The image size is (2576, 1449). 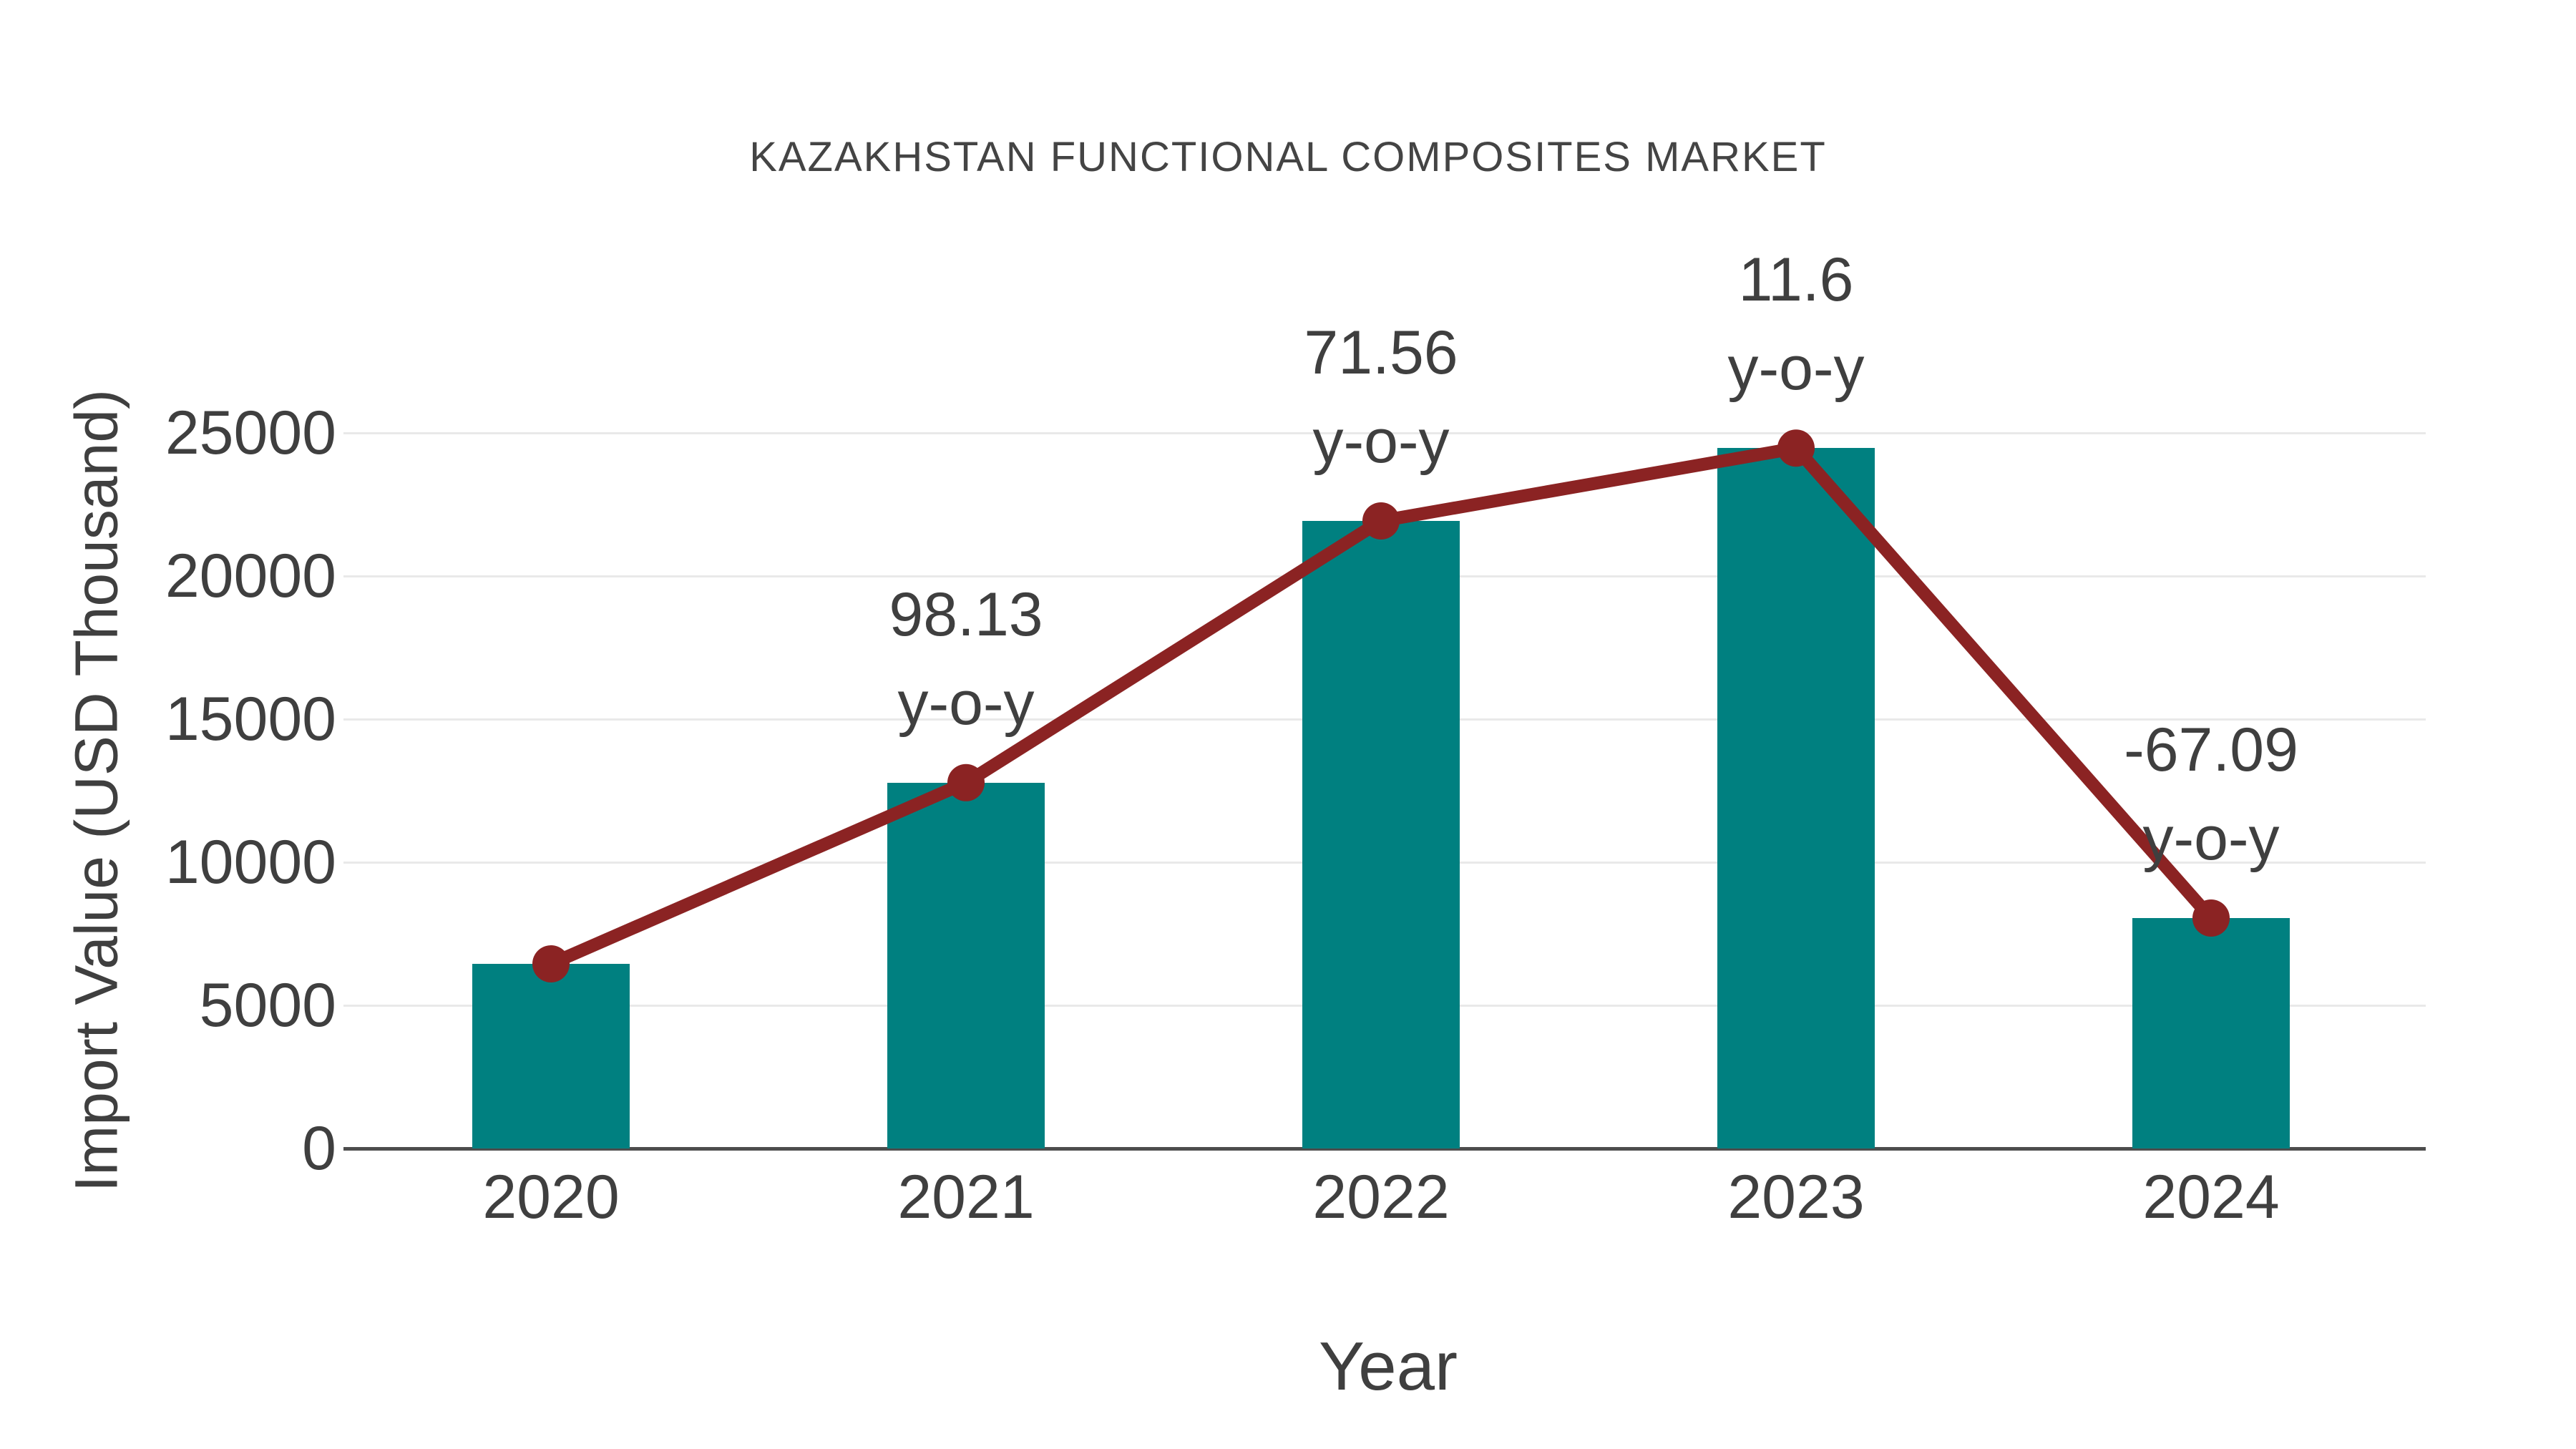 What do you see at coordinates (1796, 324) in the screenshot?
I see `yoy-annotation-2023: 11.6 y-o-y` at bounding box center [1796, 324].